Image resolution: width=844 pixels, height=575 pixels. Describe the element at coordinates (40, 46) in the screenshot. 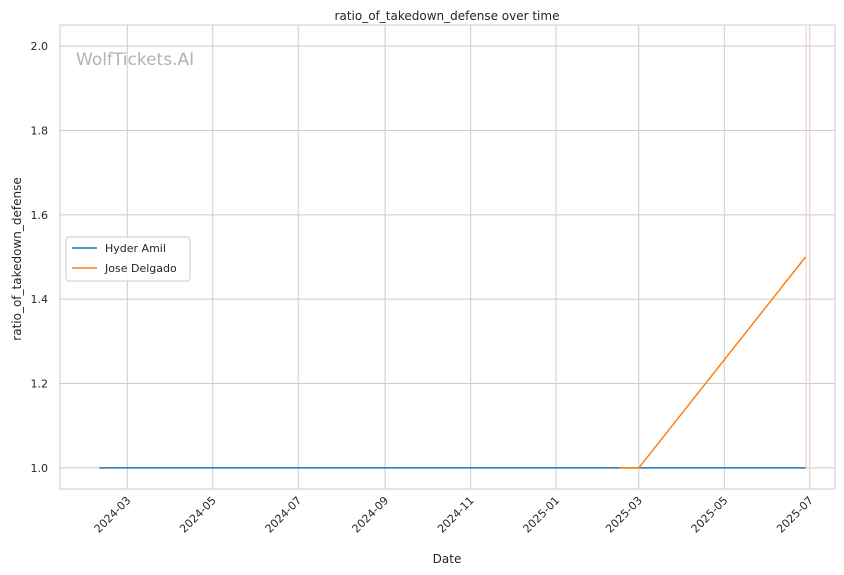

I see `y-tick-label: 2.0` at that location.